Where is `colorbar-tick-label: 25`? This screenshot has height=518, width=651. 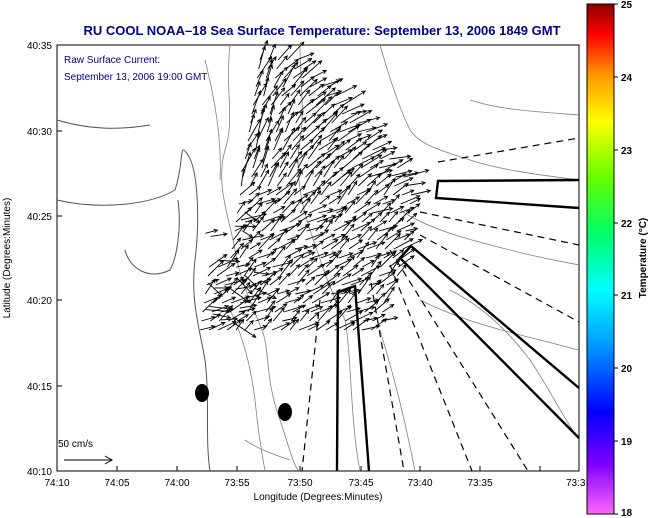
colorbar-tick-label: 25 is located at coordinates (627, 5).